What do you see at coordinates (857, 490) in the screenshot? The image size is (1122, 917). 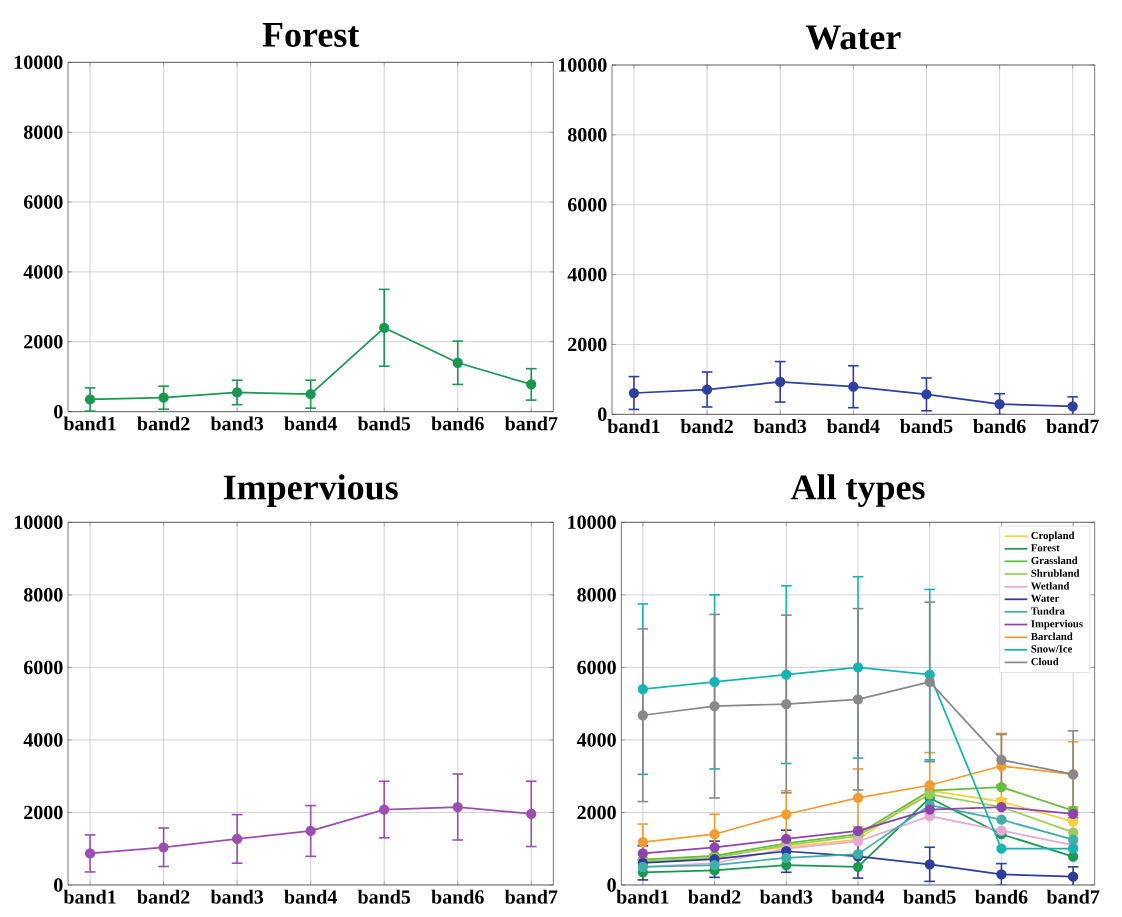 I see `chart-title: All types` at bounding box center [857, 490].